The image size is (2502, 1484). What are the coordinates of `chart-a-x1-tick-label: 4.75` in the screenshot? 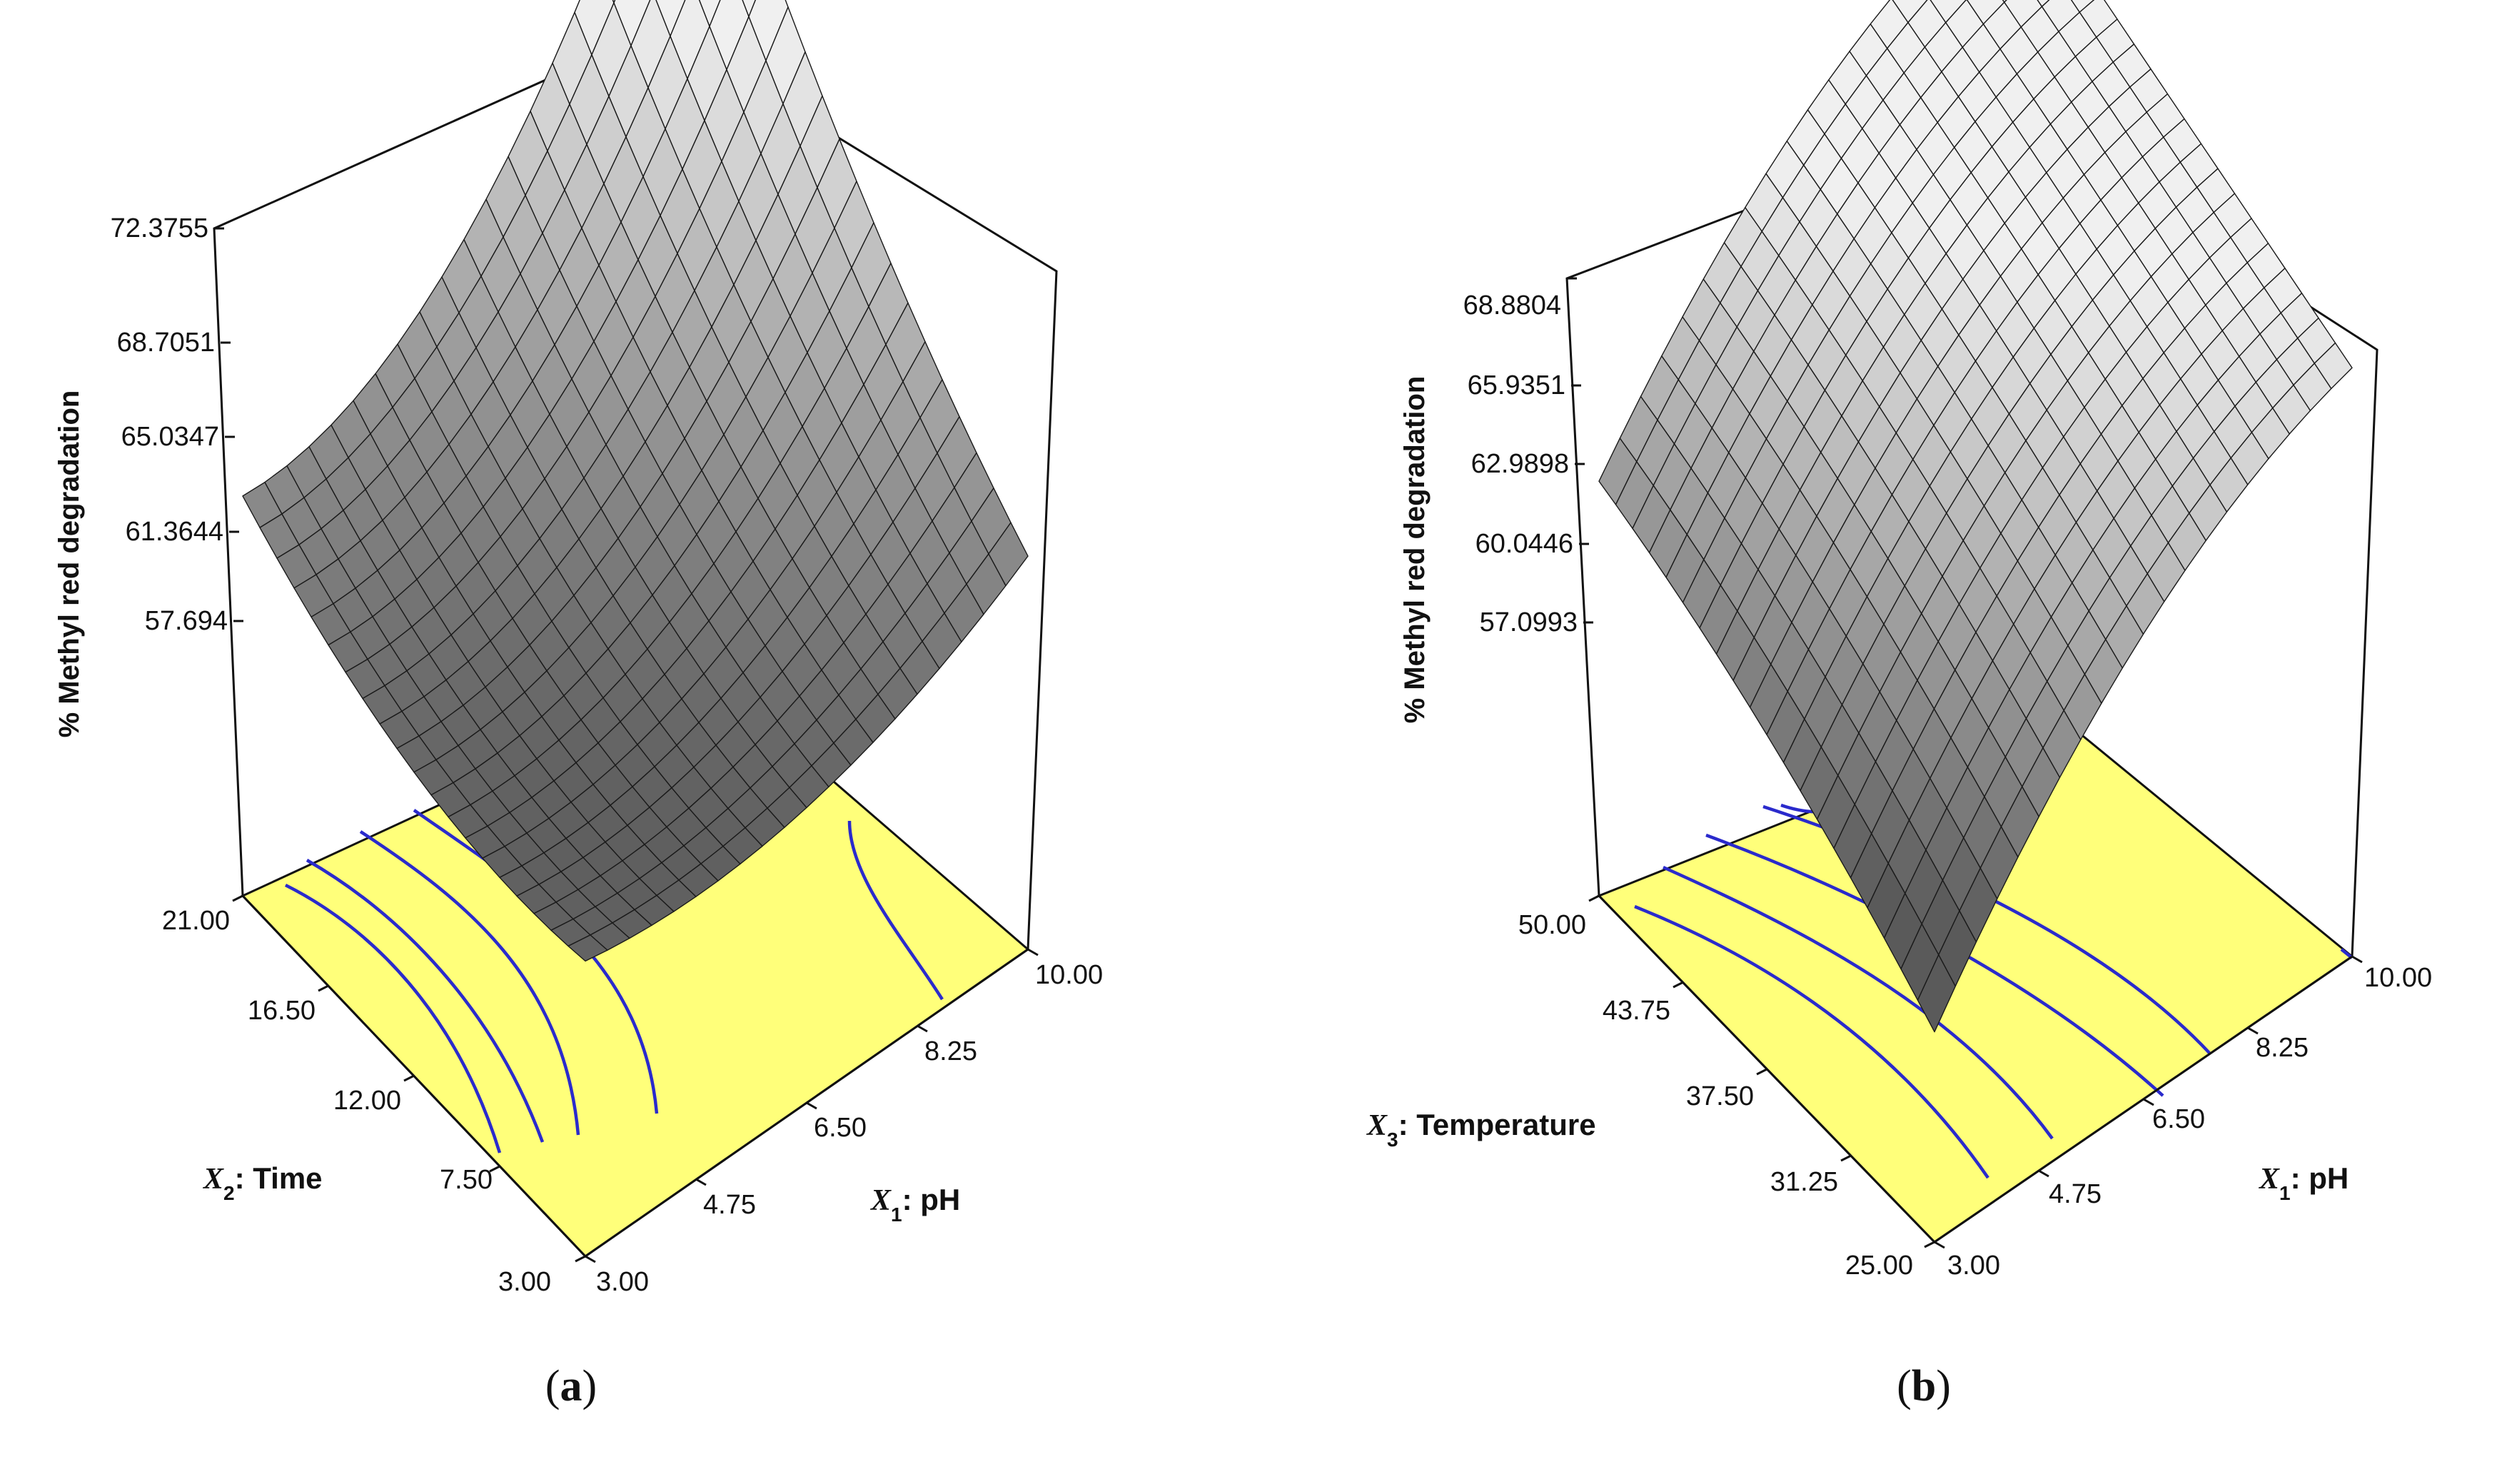 It's located at (729, 1205).